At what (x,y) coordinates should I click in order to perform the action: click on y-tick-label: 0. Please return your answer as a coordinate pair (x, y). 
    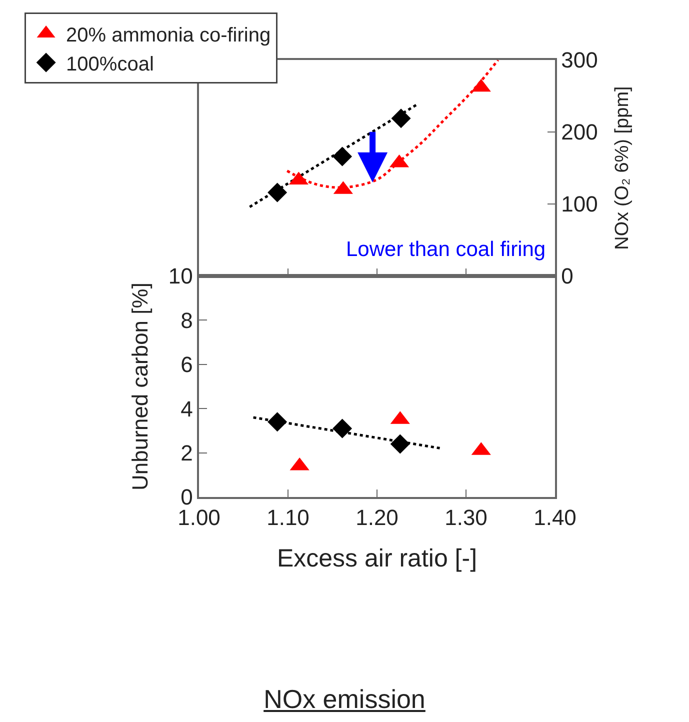
    Looking at the image, I should click on (567, 276).